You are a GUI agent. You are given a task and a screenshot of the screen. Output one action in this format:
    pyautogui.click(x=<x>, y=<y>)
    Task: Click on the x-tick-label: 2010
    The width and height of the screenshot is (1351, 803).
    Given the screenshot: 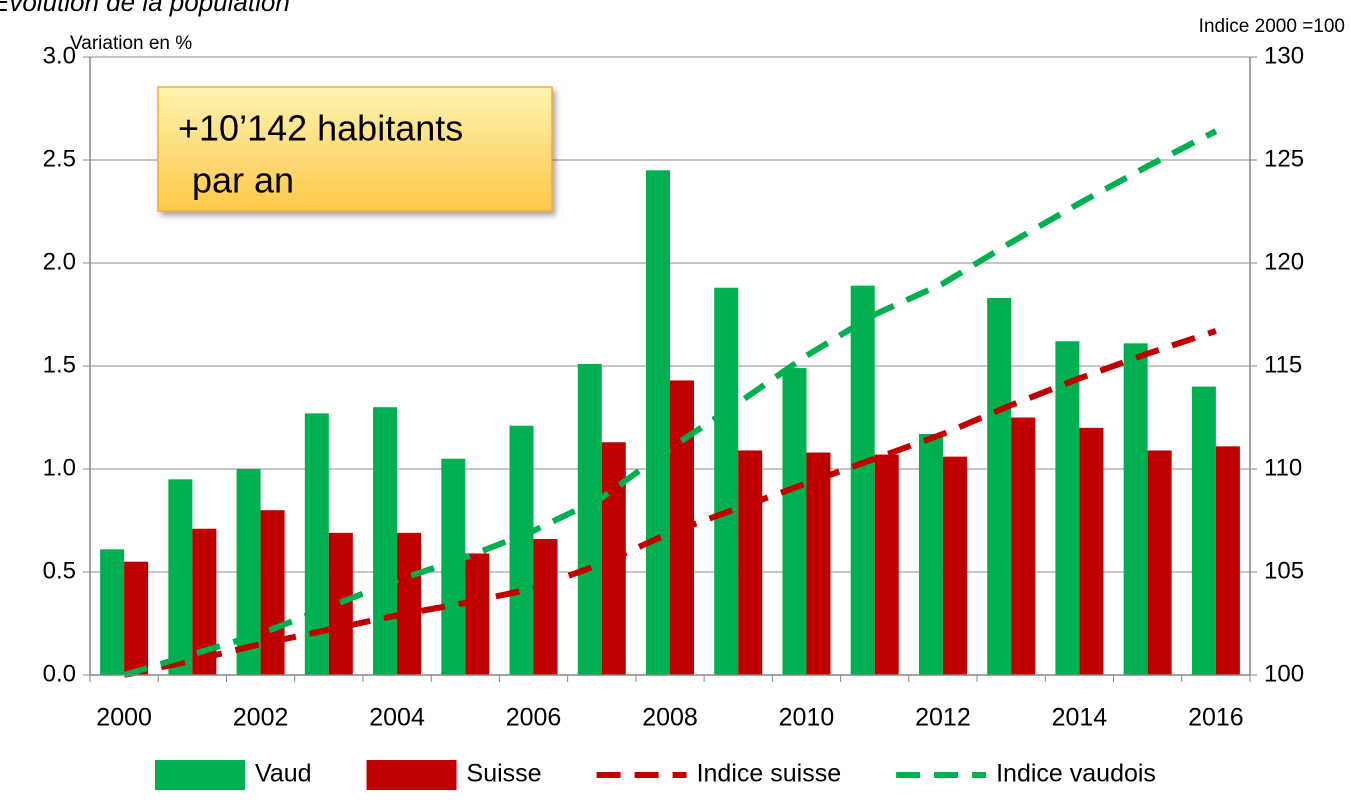 What is the action you would take?
    pyautogui.click(x=807, y=718)
    